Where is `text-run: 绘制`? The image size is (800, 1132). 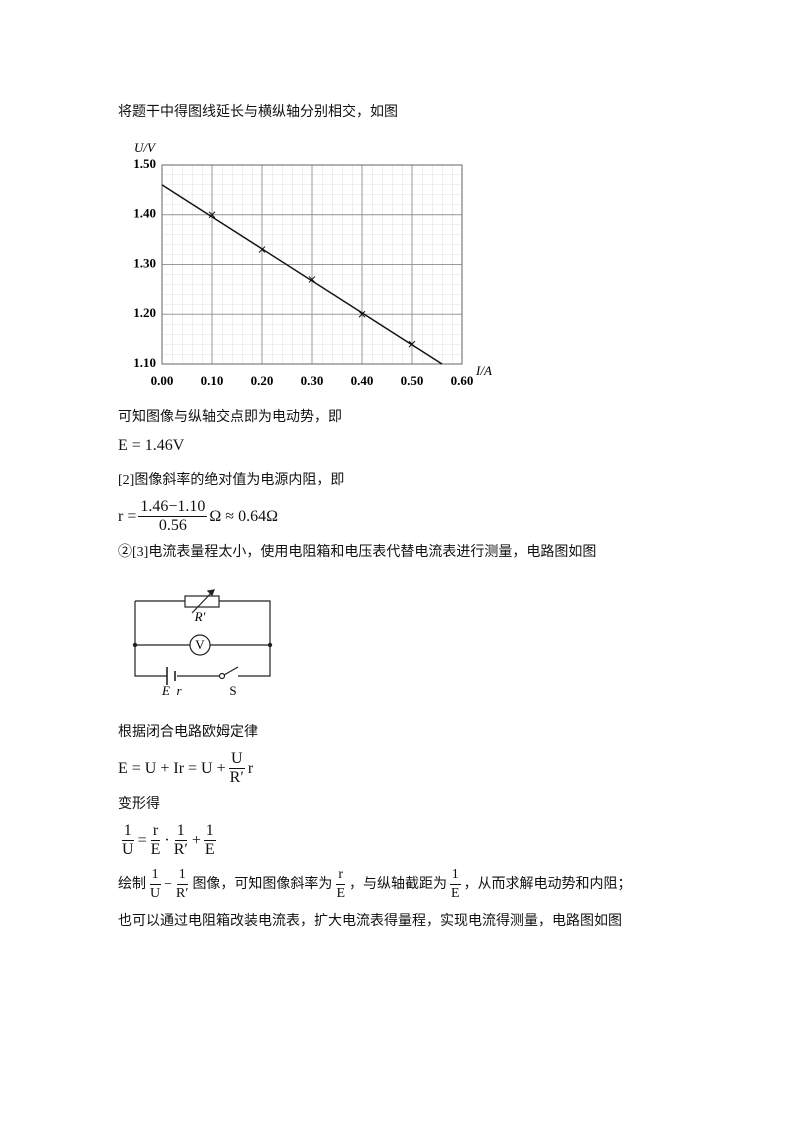
text-run: 绘制 is located at coordinates (132, 884).